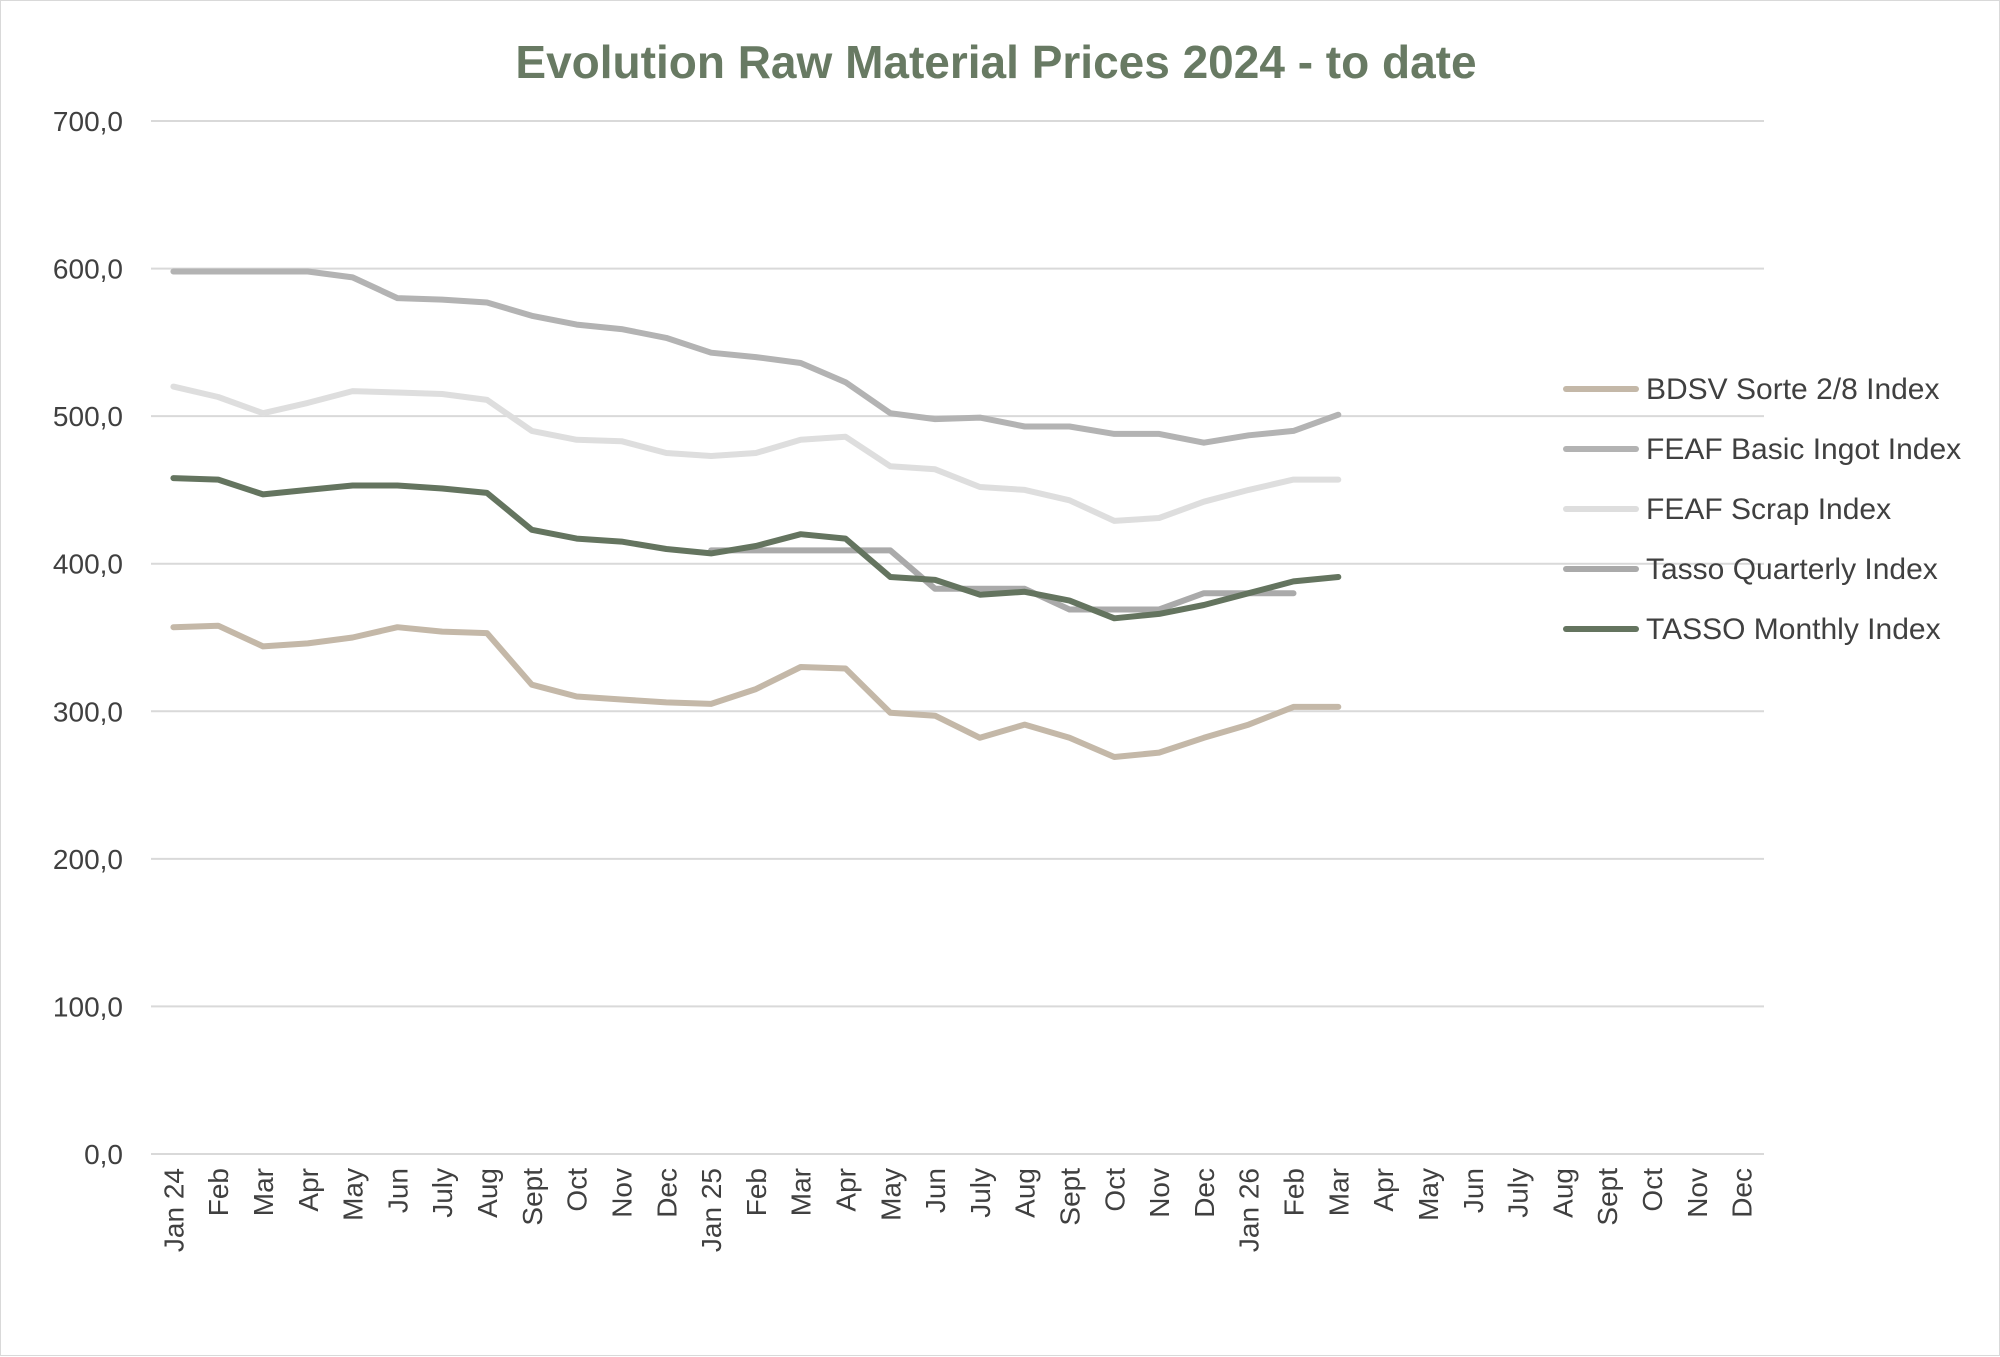 Image resolution: width=2000 pixels, height=1357 pixels. I want to click on y-tick-label: 400,0, so click(88, 564).